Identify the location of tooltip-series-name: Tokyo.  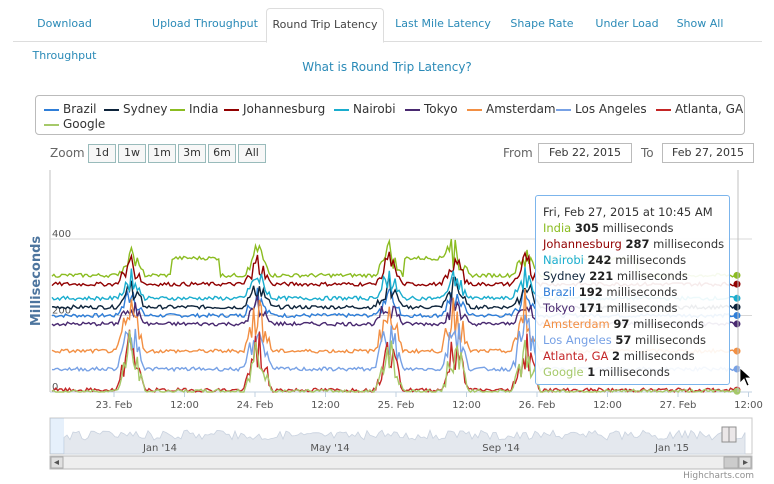
(559, 308).